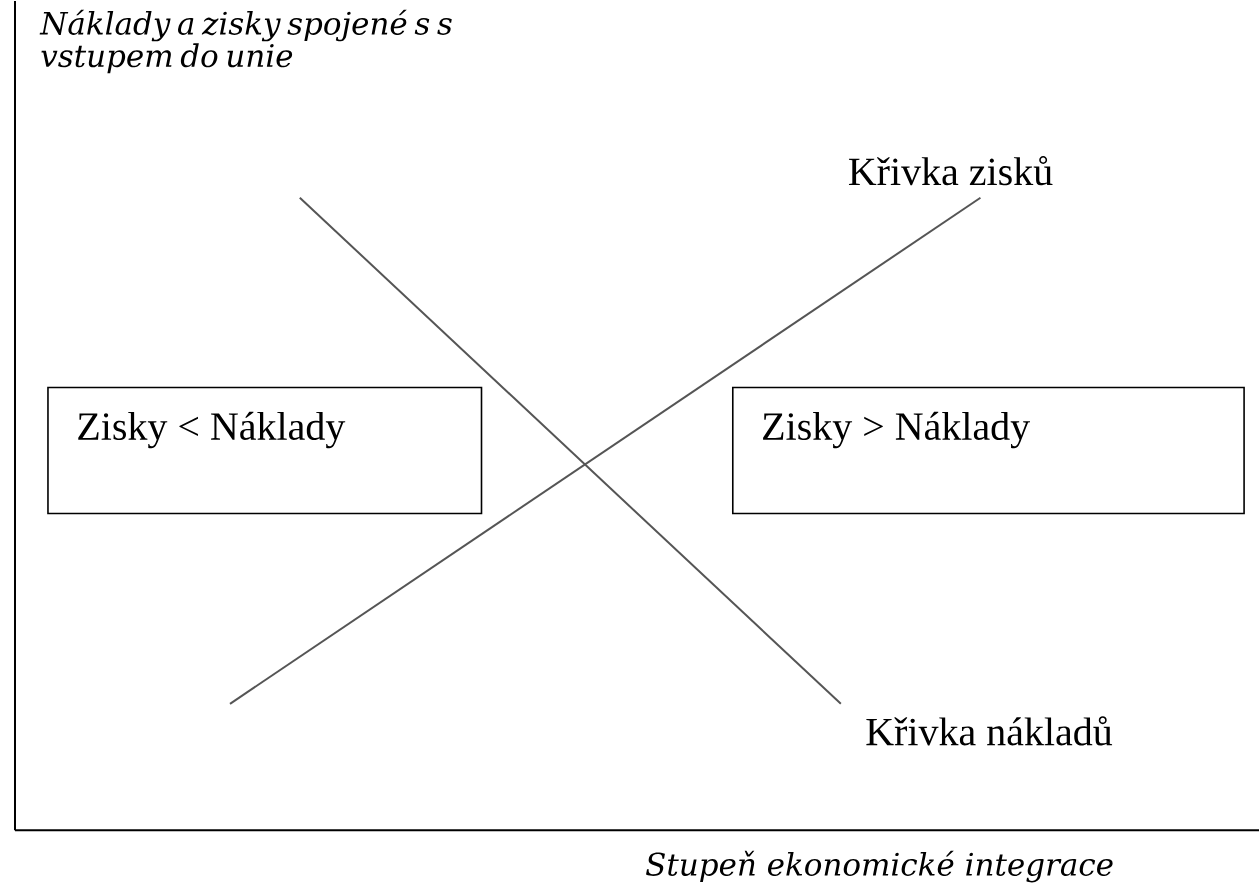 The image size is (1260, 890). I want to click on series-label: Křivka nákladů, so click(989, 731).